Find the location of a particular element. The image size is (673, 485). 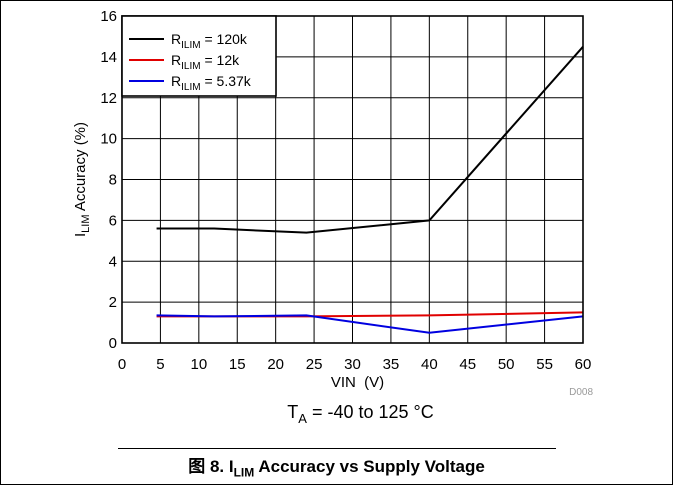

y-tick-label: 8 is located at coordinates (113, 180).